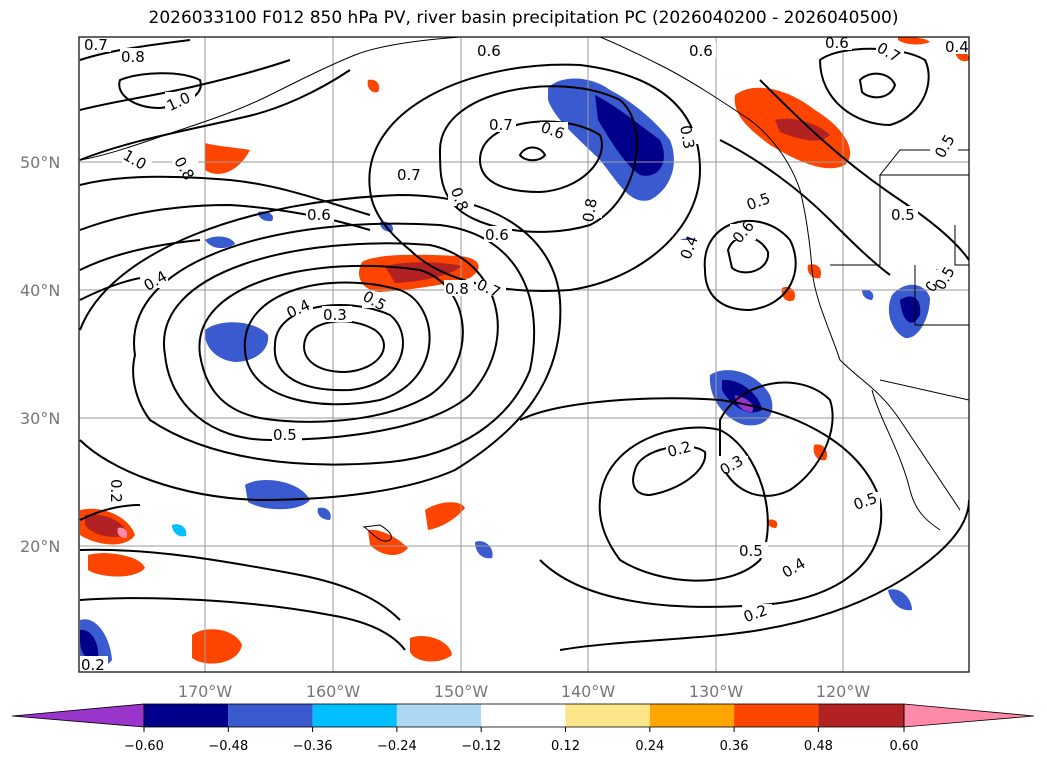  What do you see at coordinates (236, 342) in the screenshot?
I see `neg-anomaly-west` at bounding box center [236, 342].